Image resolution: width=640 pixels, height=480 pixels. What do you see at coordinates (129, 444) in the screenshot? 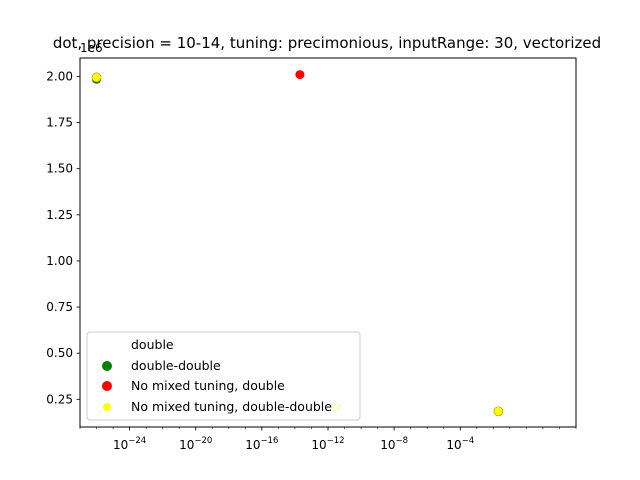
I see `x-tick-label: 10⁻²⁴` at bounding box center [129, 444].